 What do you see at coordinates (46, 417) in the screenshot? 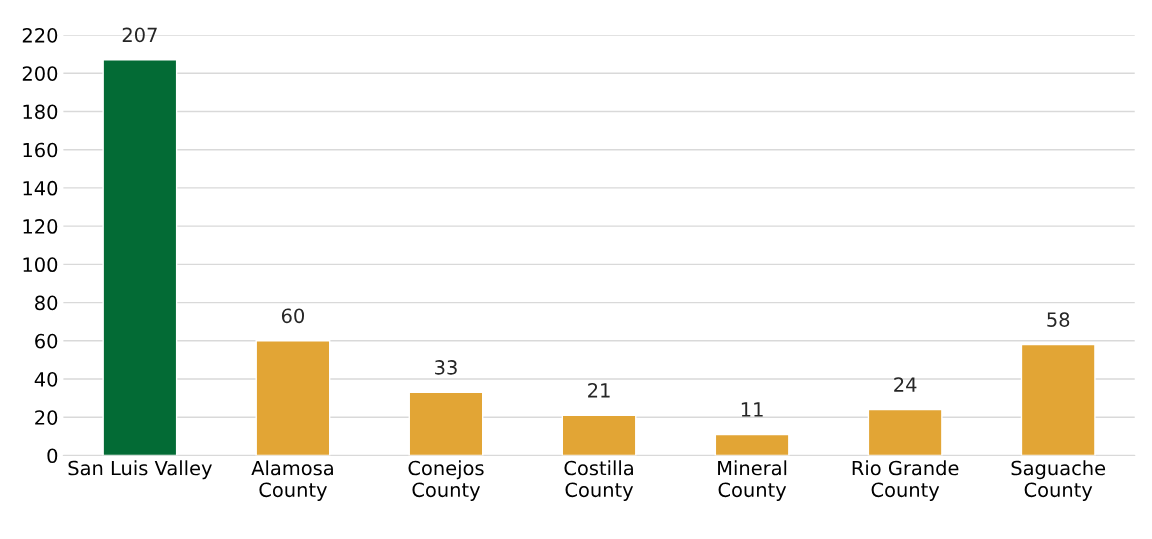
I see `y-tick-label: 20` at bounding box center [46, 417].